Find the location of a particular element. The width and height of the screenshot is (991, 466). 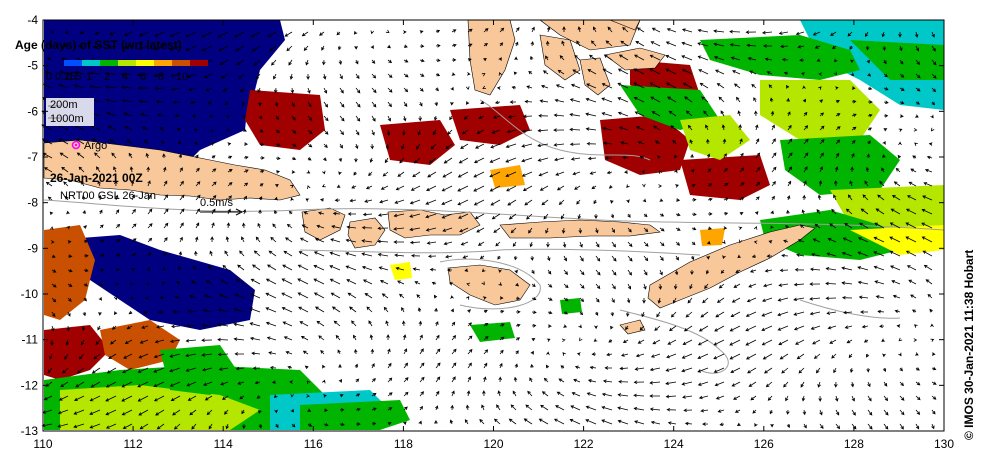

x-tick-label: 120 is located at coordinates (493, 444).